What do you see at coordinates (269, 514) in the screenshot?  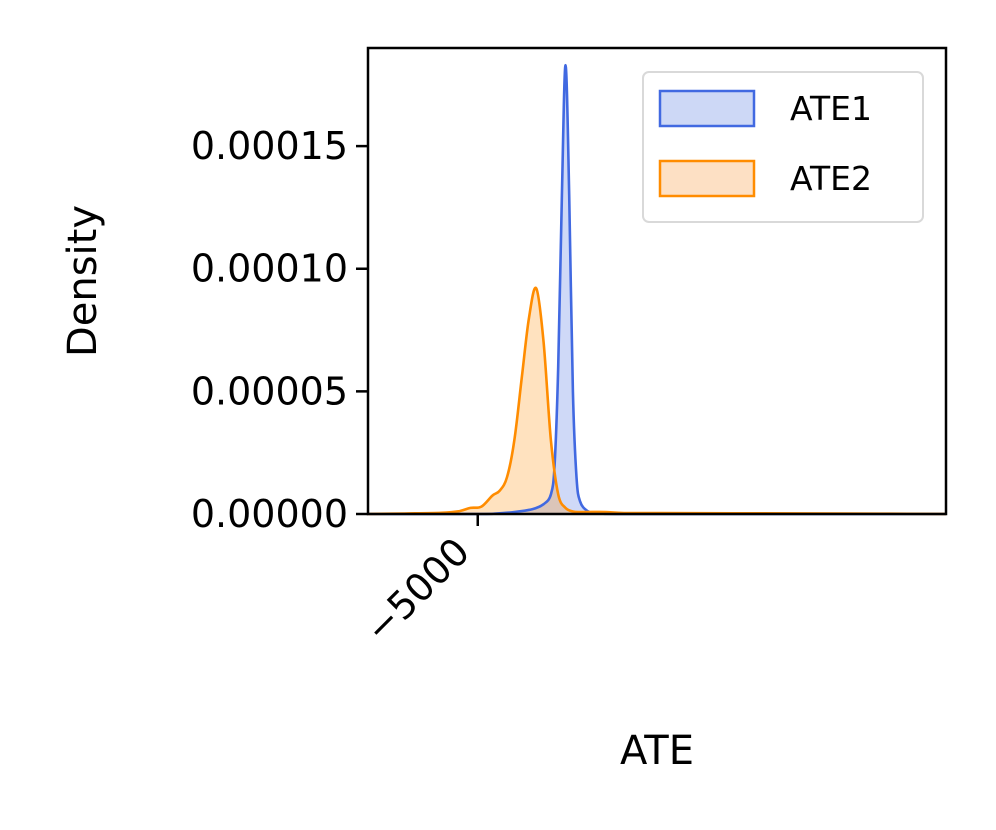 I see `y-tick-label: 0.00000` at bounding box center [269, 514].